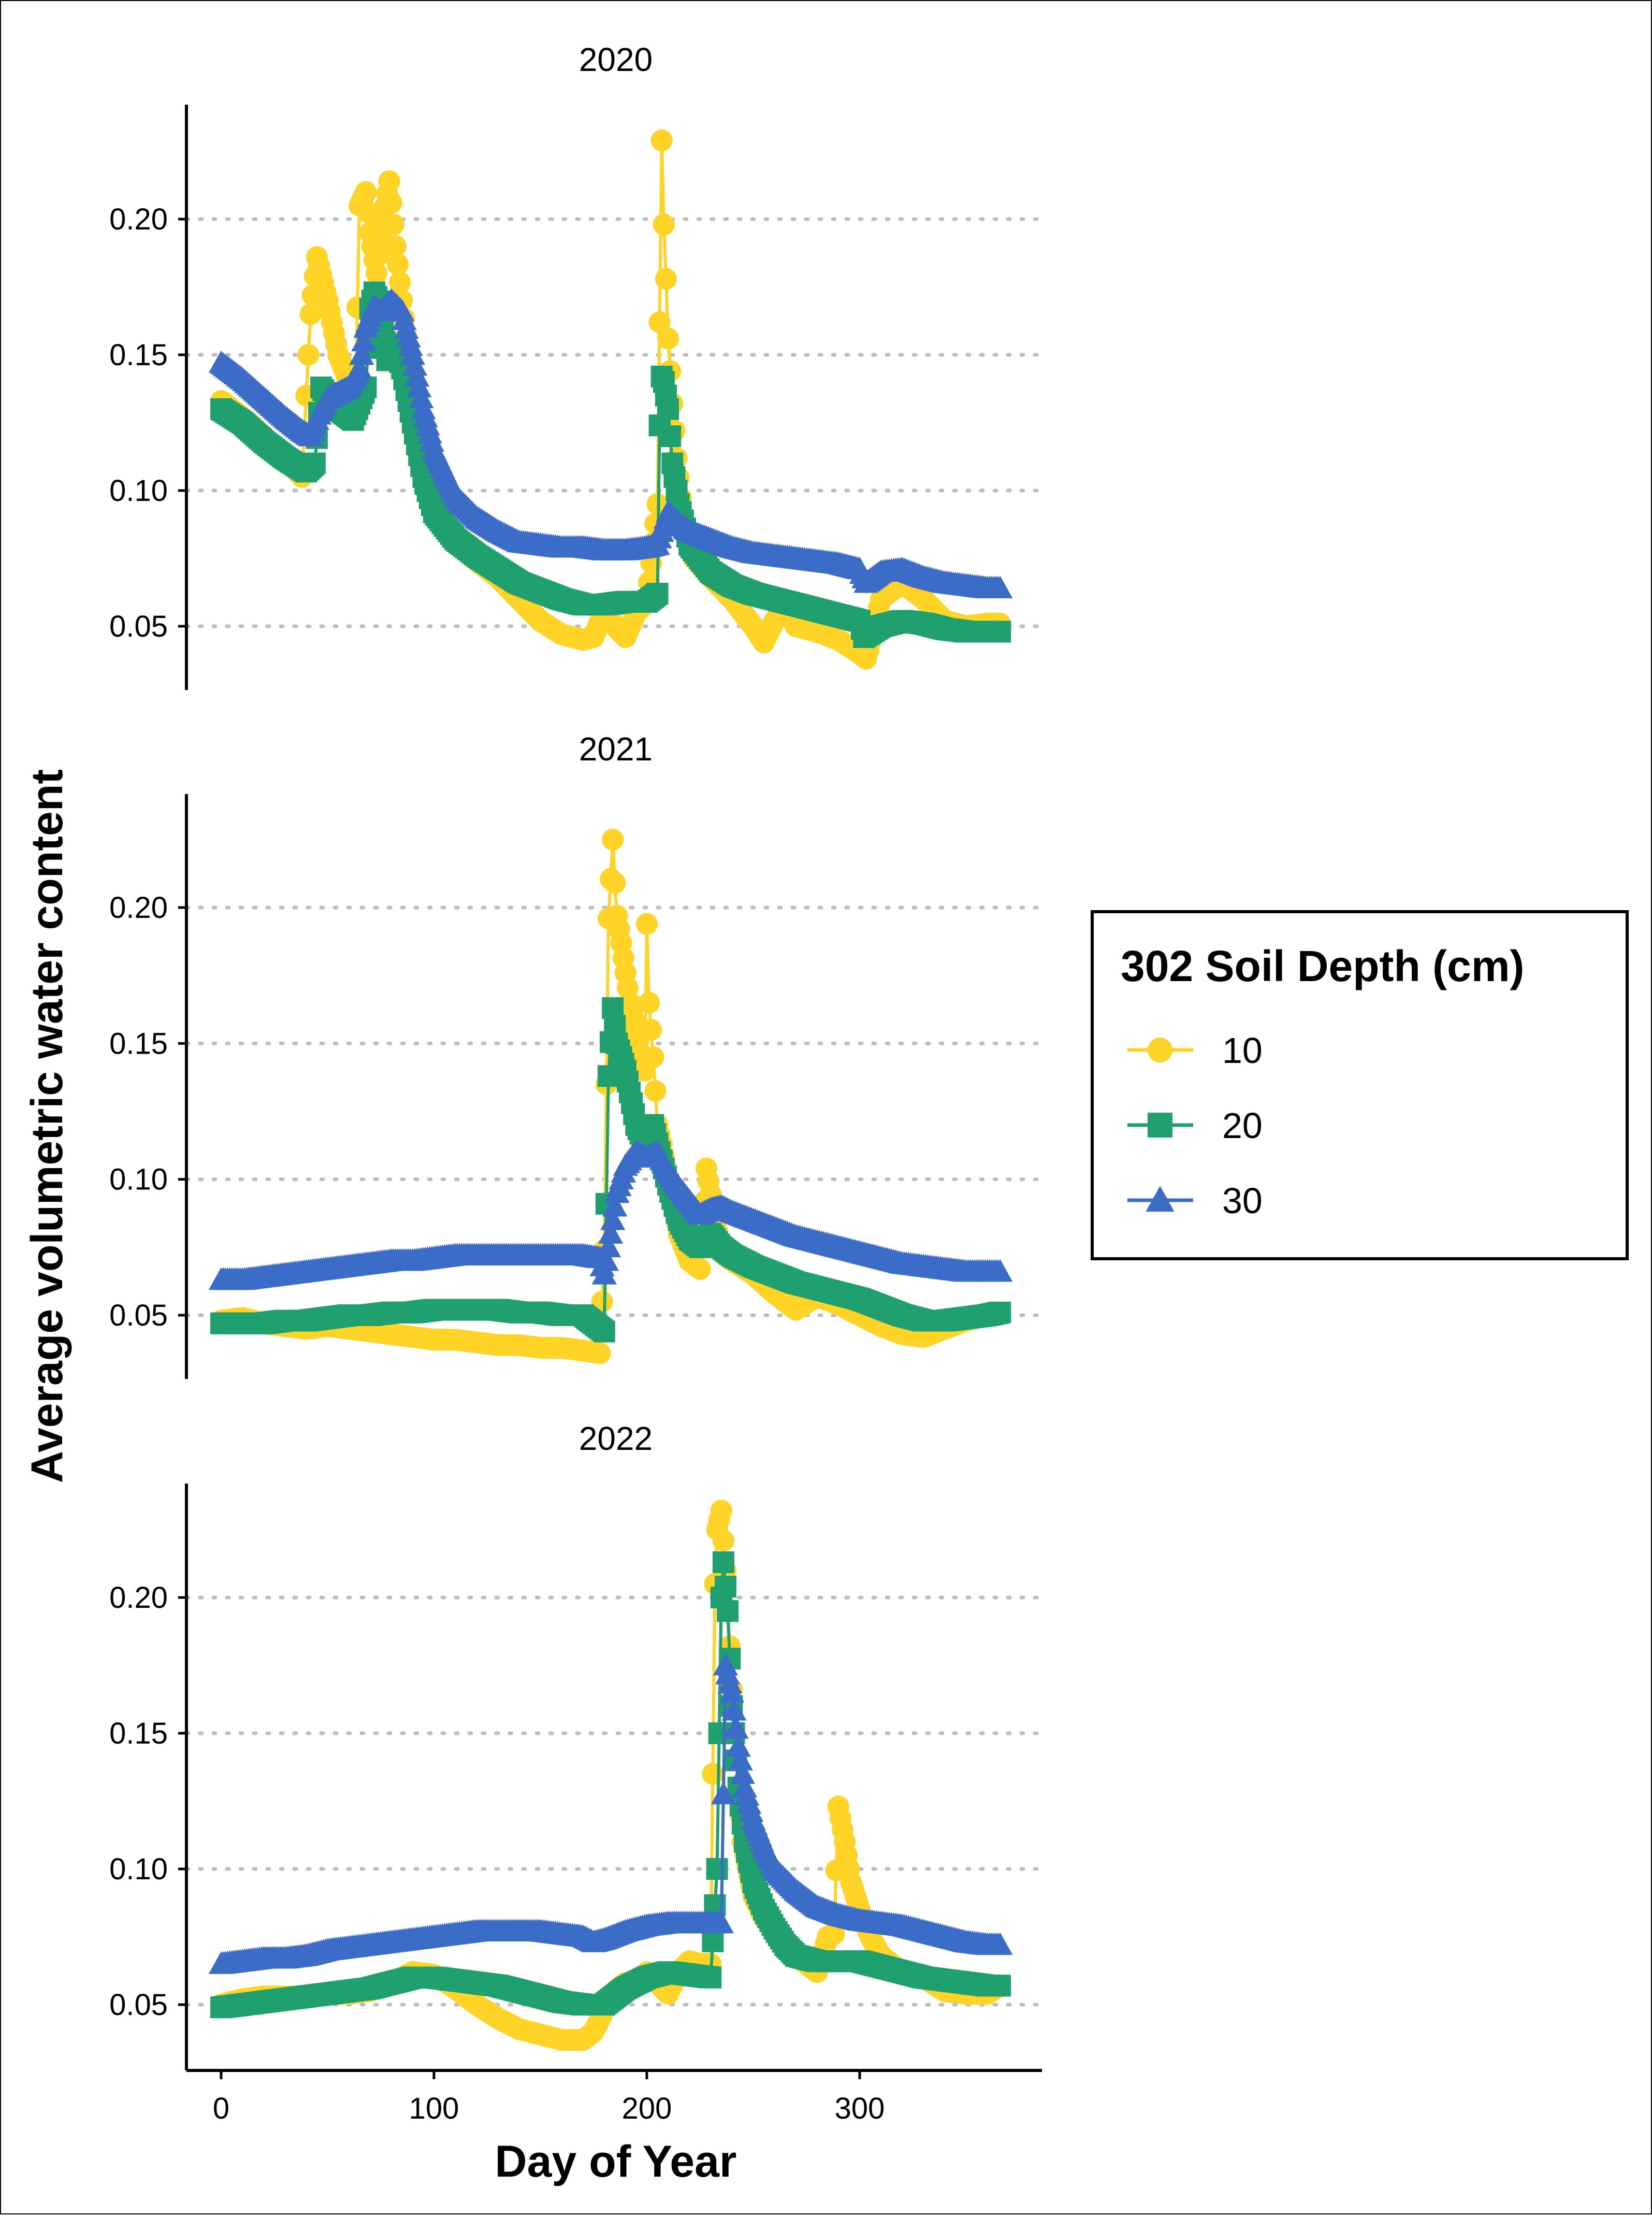  What do you see at coordinates (860, 2108) in the screenshot?
I see `x-tick-label: 300` at bounding box center [860, 2108].